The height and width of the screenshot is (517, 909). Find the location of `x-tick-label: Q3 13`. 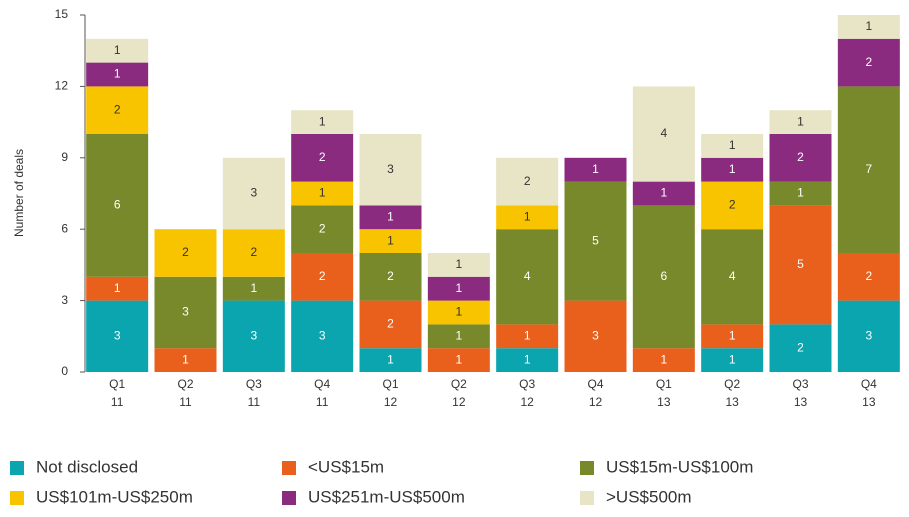

x-tick-label: Q3 13 is located at coordinates (800, 393).